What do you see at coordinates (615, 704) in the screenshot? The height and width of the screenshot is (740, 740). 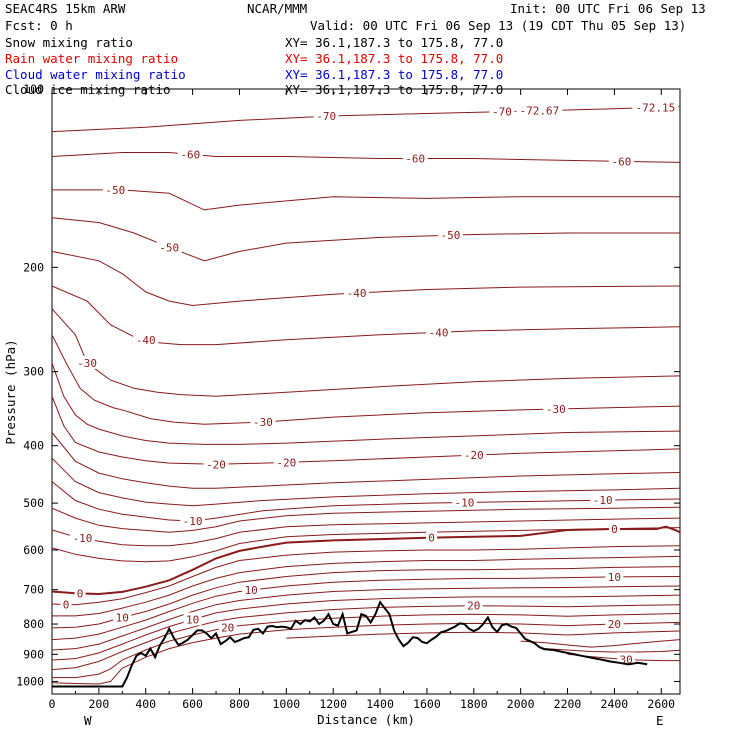 I see `x-tick-label: 2400` at bounding box center [615, 704].